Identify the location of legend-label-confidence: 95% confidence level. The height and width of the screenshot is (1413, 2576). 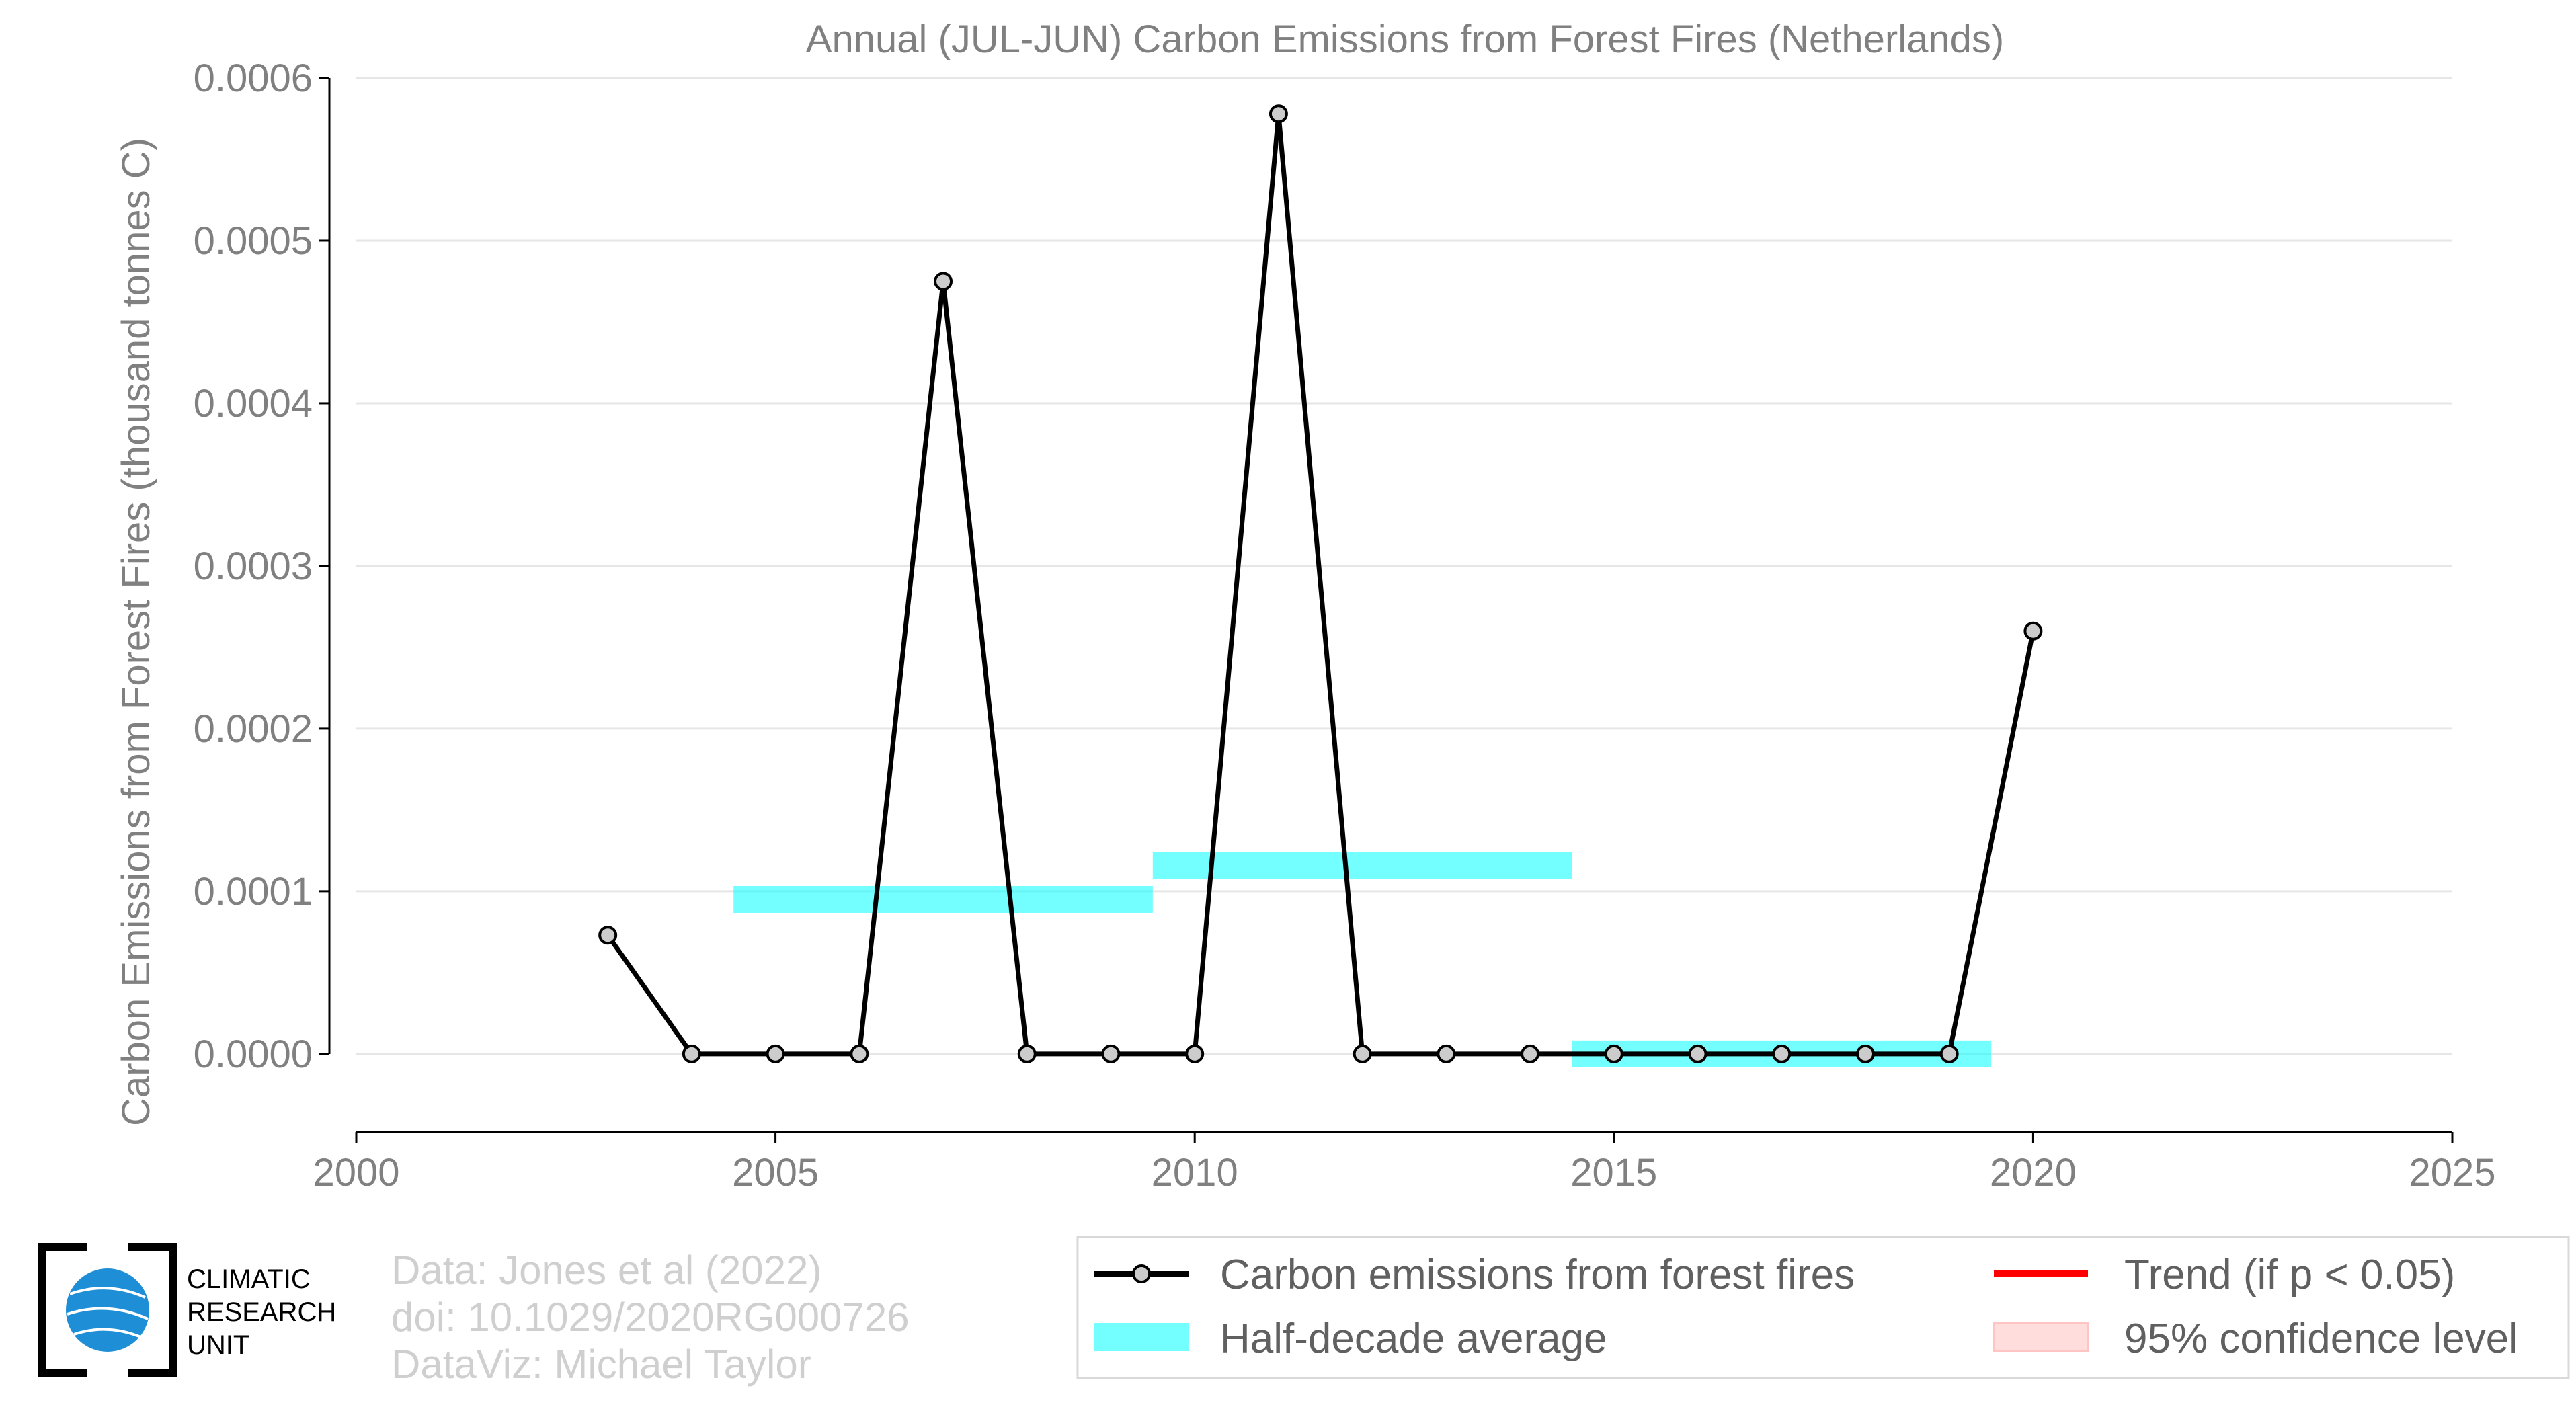
(2321, 1339).